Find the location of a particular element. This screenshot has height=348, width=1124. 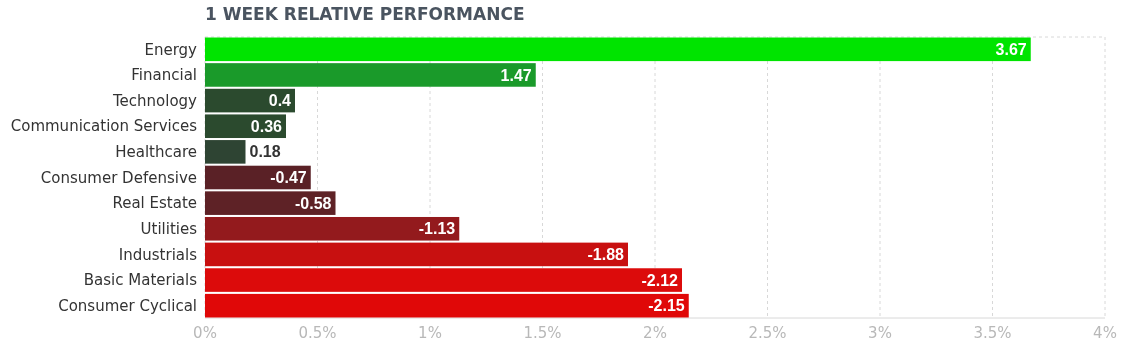

x-tick-label: 2% is located at coordinates (655, 333).